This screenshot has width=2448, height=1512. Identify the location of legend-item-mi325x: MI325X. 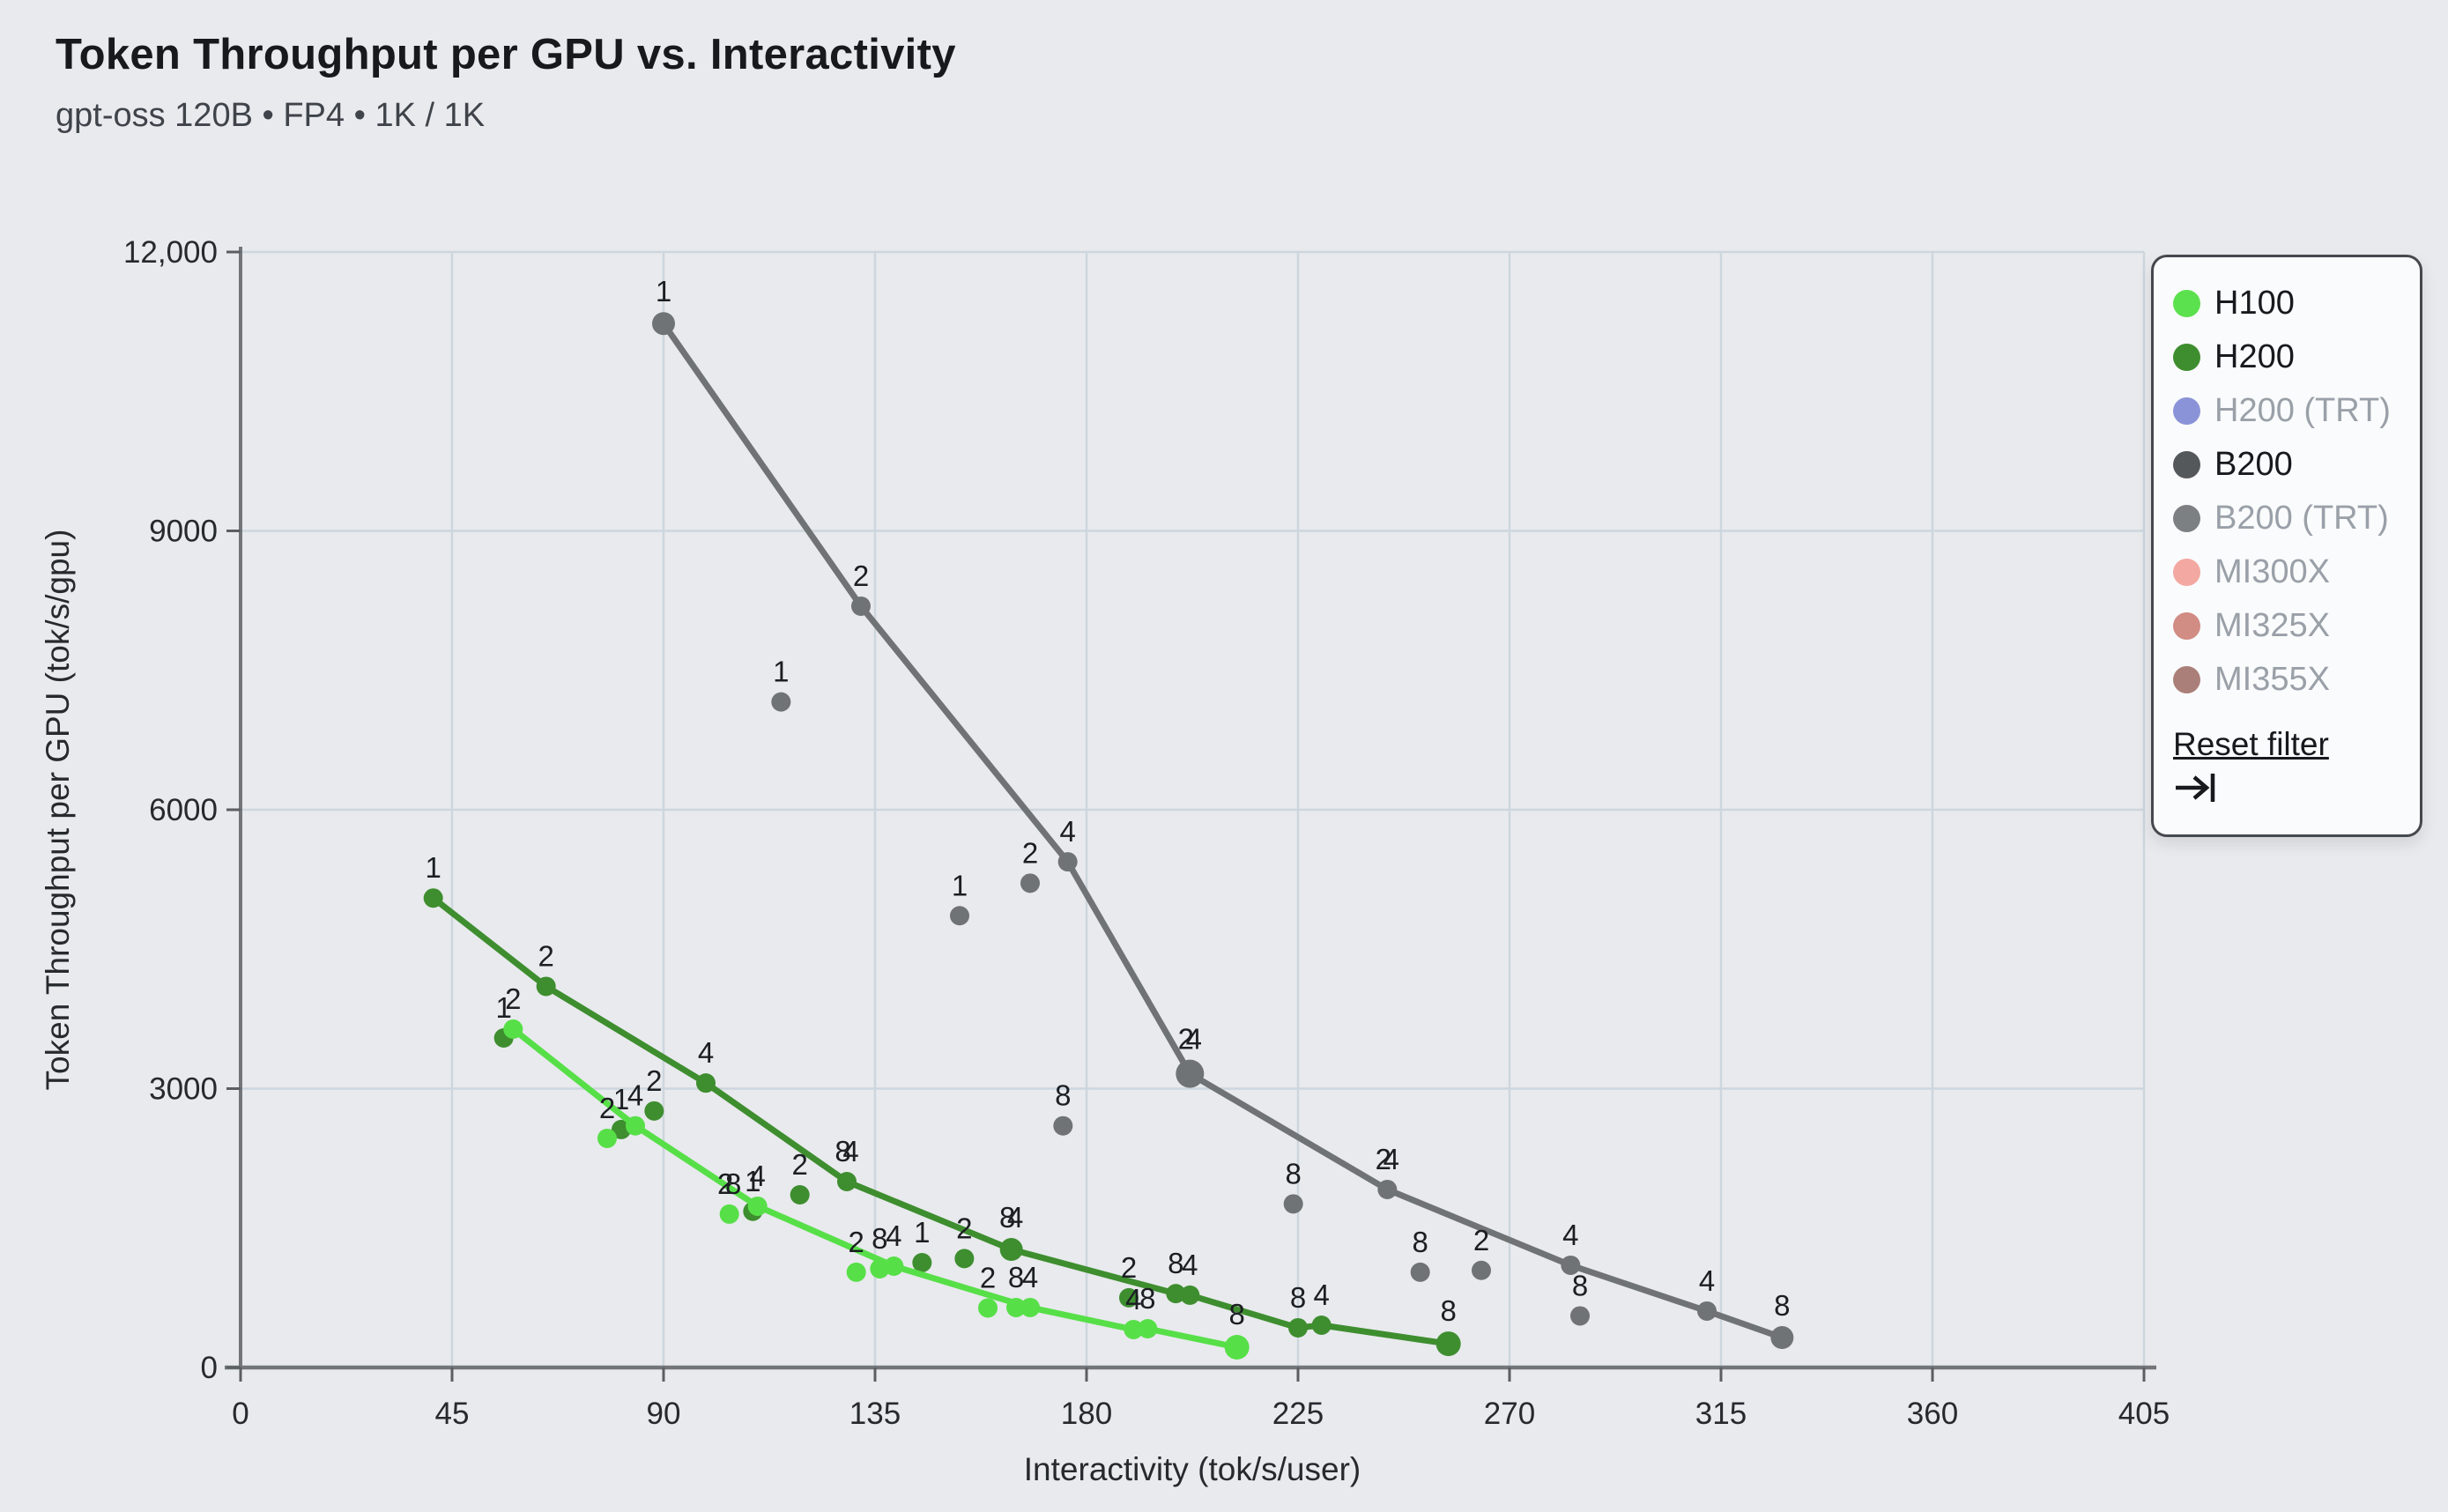
(2288, 626).